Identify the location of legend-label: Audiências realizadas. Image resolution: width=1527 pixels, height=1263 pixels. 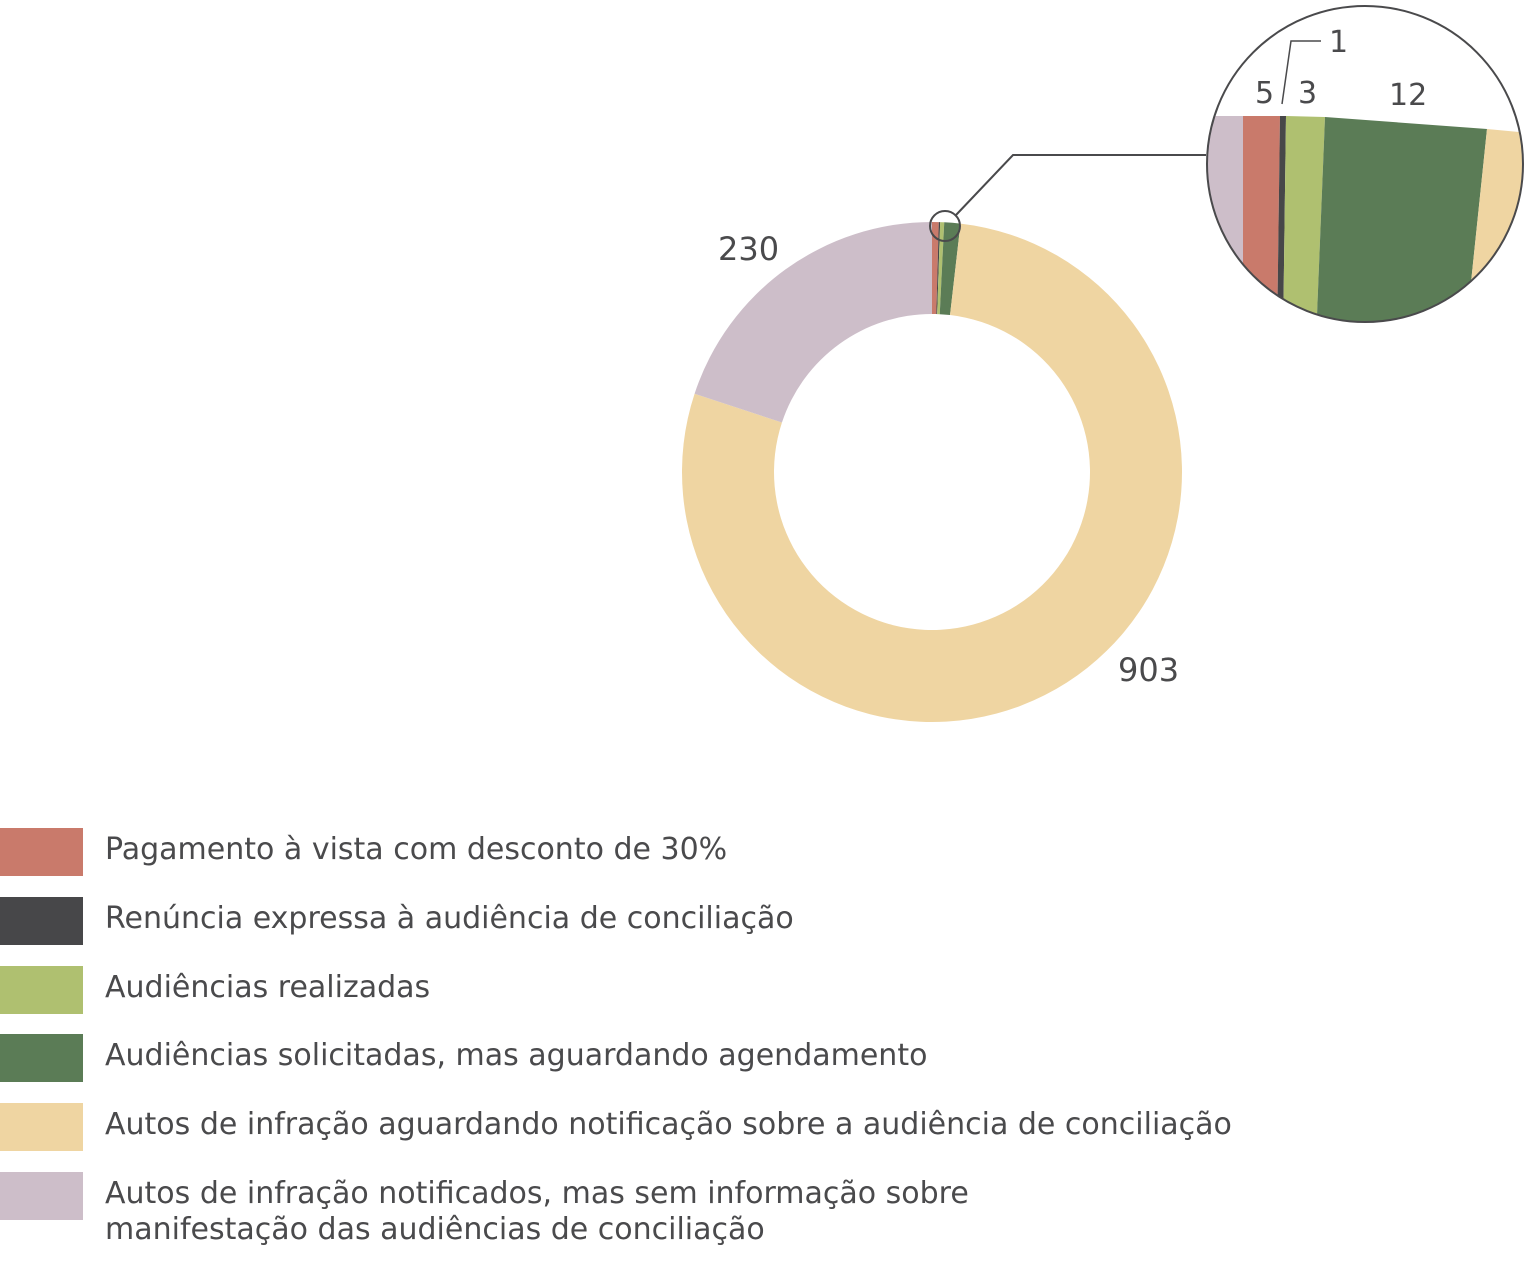
(268, 987).